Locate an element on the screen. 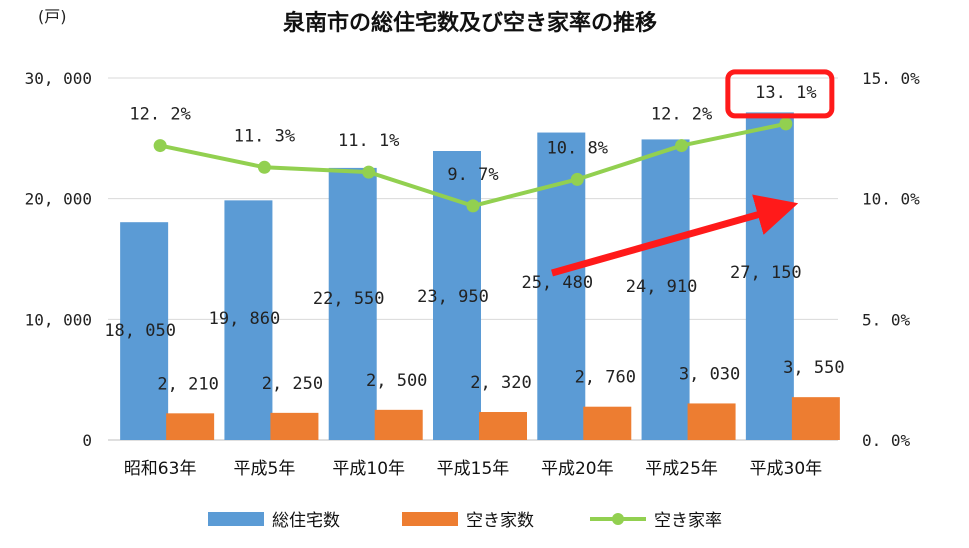  y-right-tick-label: 0. 0% is located at coordinates (886, 440).